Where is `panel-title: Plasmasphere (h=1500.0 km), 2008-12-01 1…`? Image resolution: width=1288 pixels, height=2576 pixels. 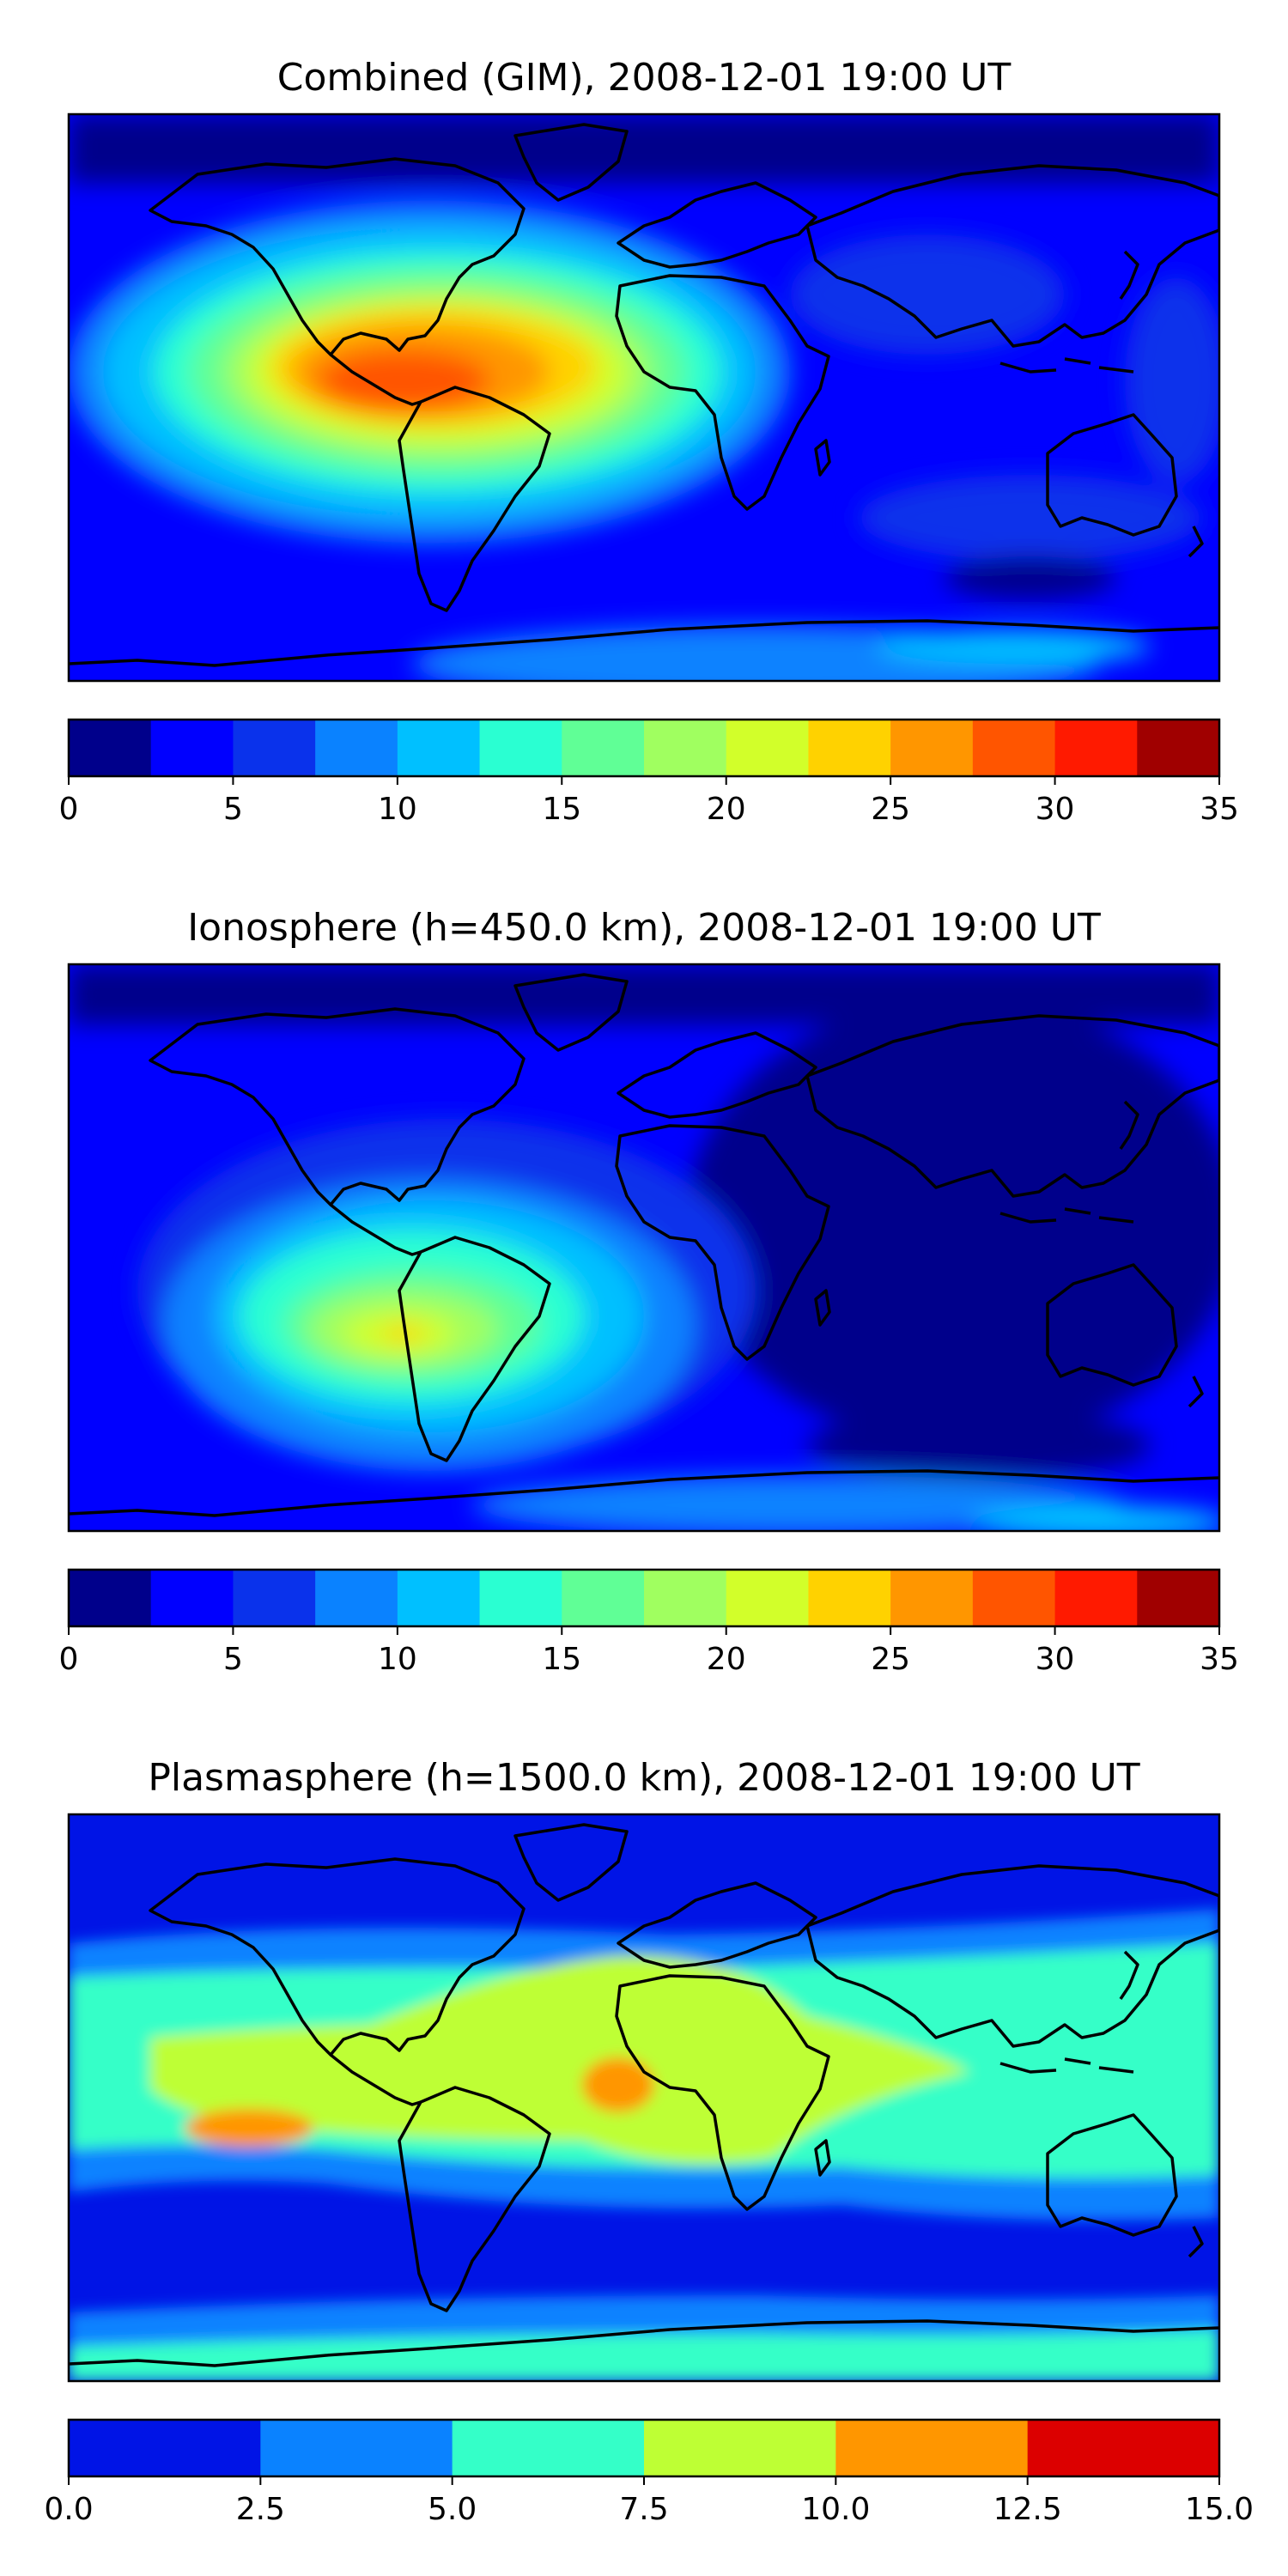 panel-title: Plasmasphere (h=1500.0 km), 2008-12-01 1… is located at coordinates (643, 1778).